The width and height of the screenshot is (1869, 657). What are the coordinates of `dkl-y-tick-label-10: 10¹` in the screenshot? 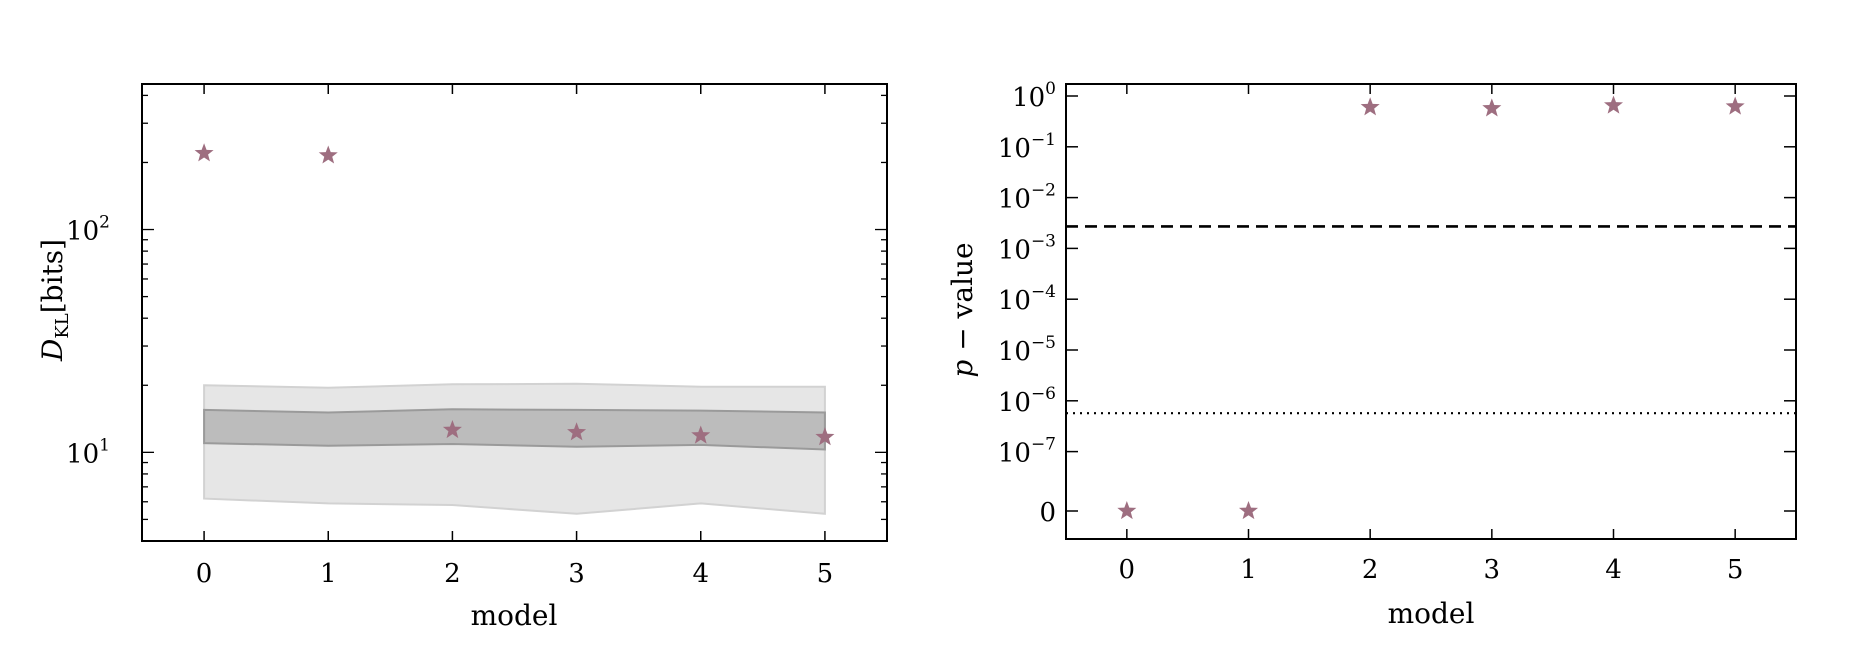 It's located at (88, 452).